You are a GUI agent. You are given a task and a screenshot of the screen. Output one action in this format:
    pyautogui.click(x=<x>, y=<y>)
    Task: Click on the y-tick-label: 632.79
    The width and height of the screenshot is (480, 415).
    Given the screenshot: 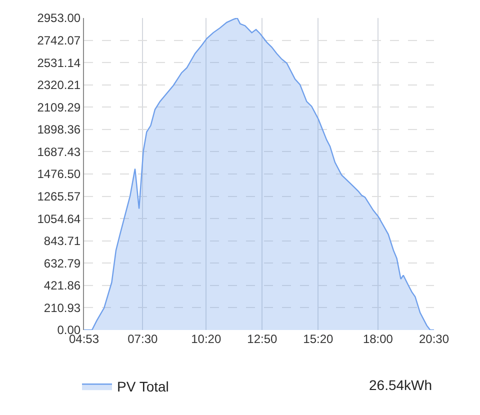 What is the action you would take?
    pyautogui.click(x=62, y=263)
    